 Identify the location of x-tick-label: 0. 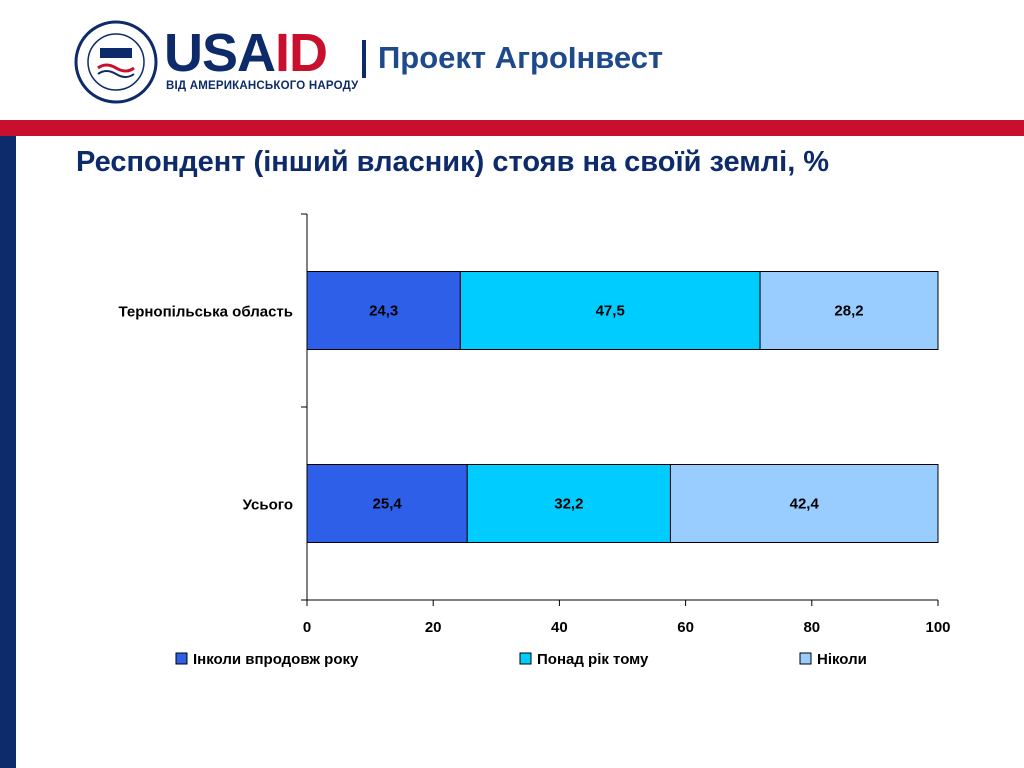
(307, 627).